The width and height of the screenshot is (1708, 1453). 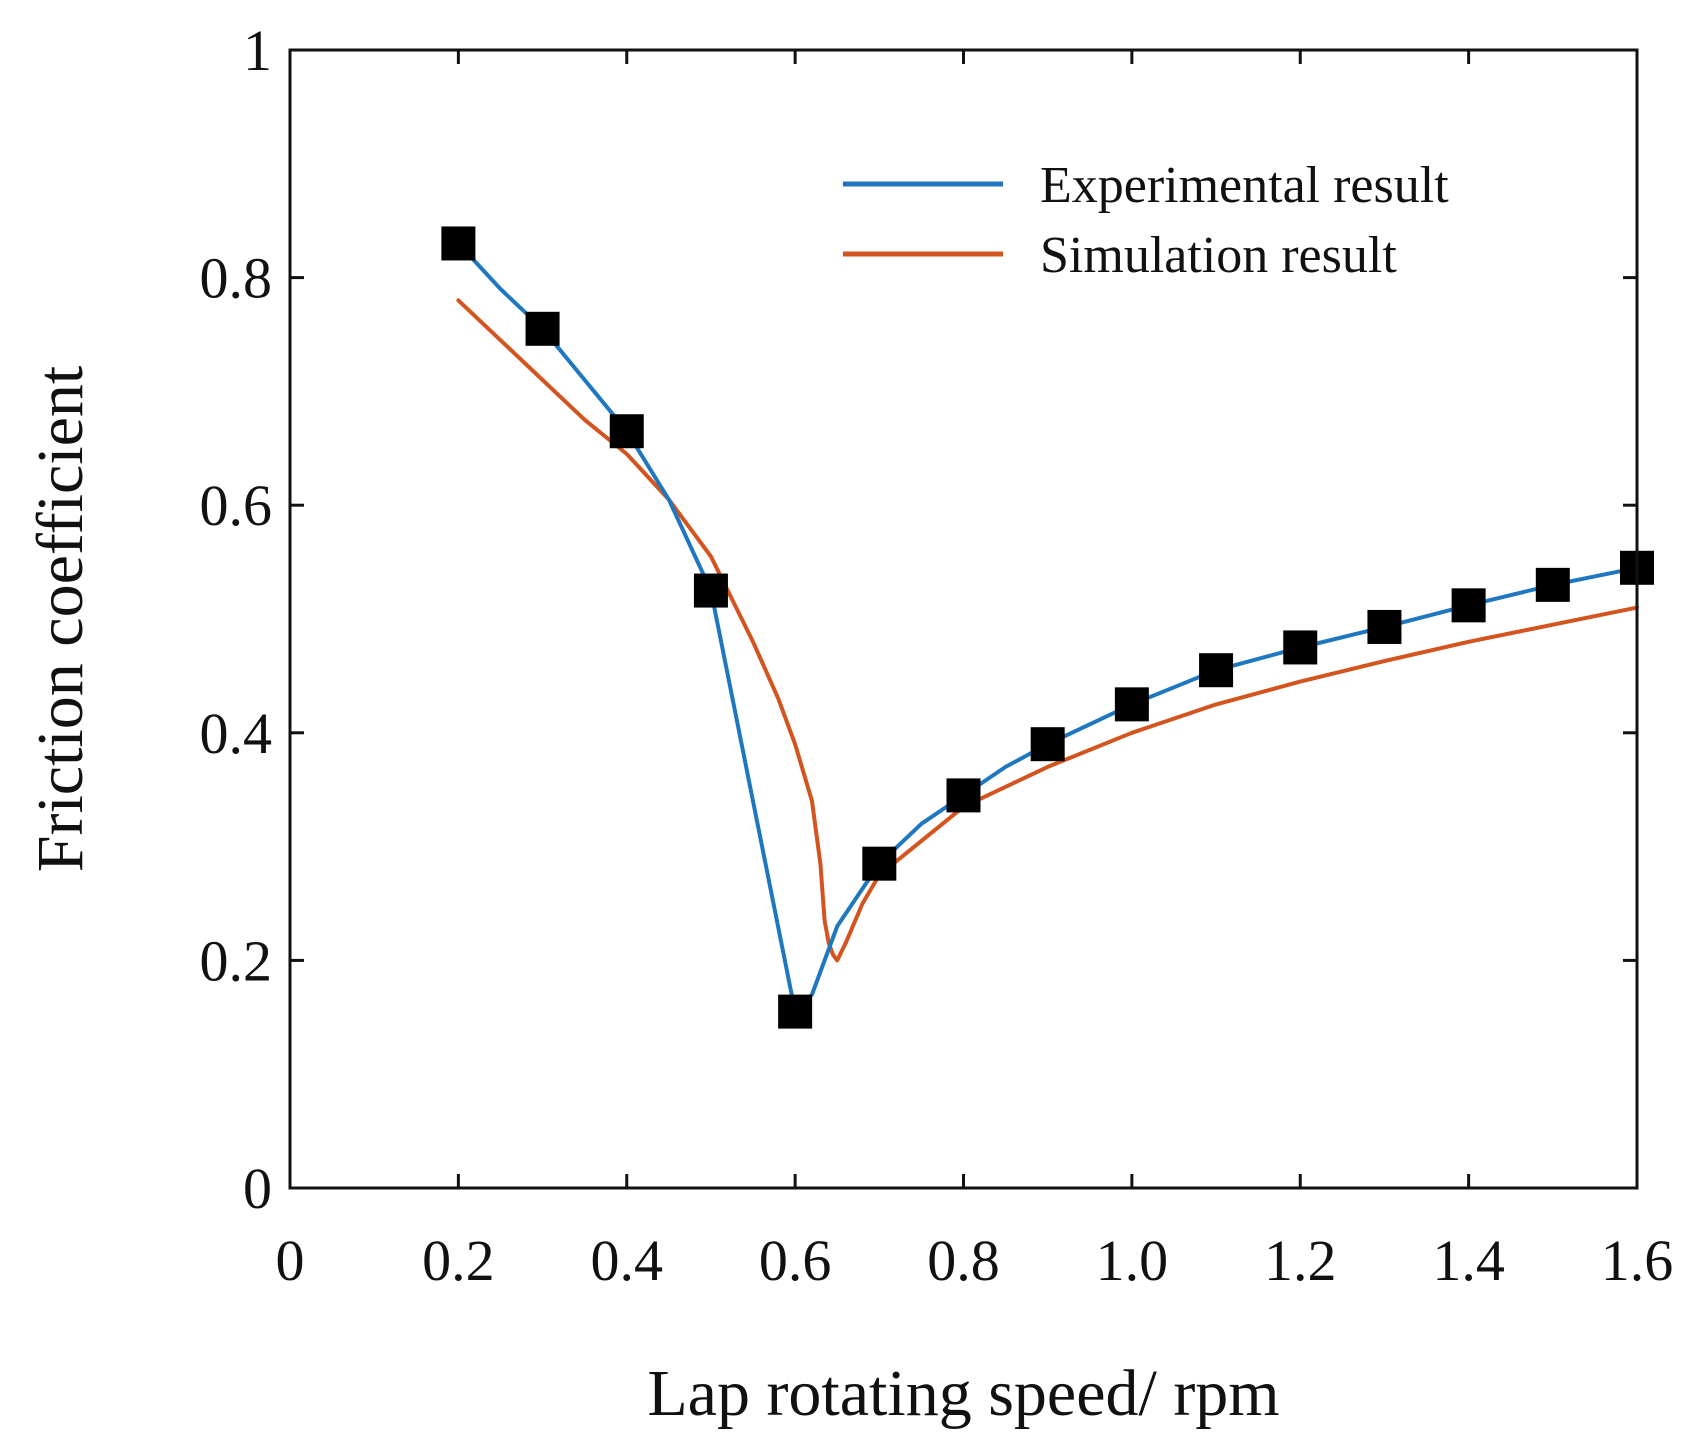 I want to click on y-axis-label: Friction coefficient, so click(x=60, y=619).